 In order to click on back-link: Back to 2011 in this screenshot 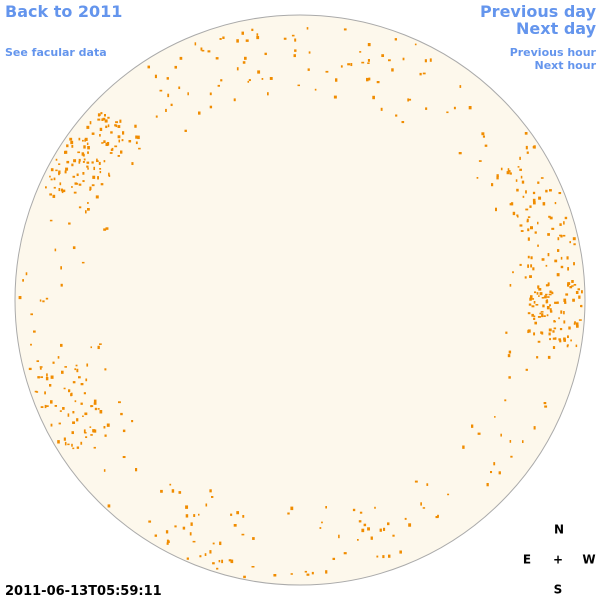, I will do `click(63, 11)`.